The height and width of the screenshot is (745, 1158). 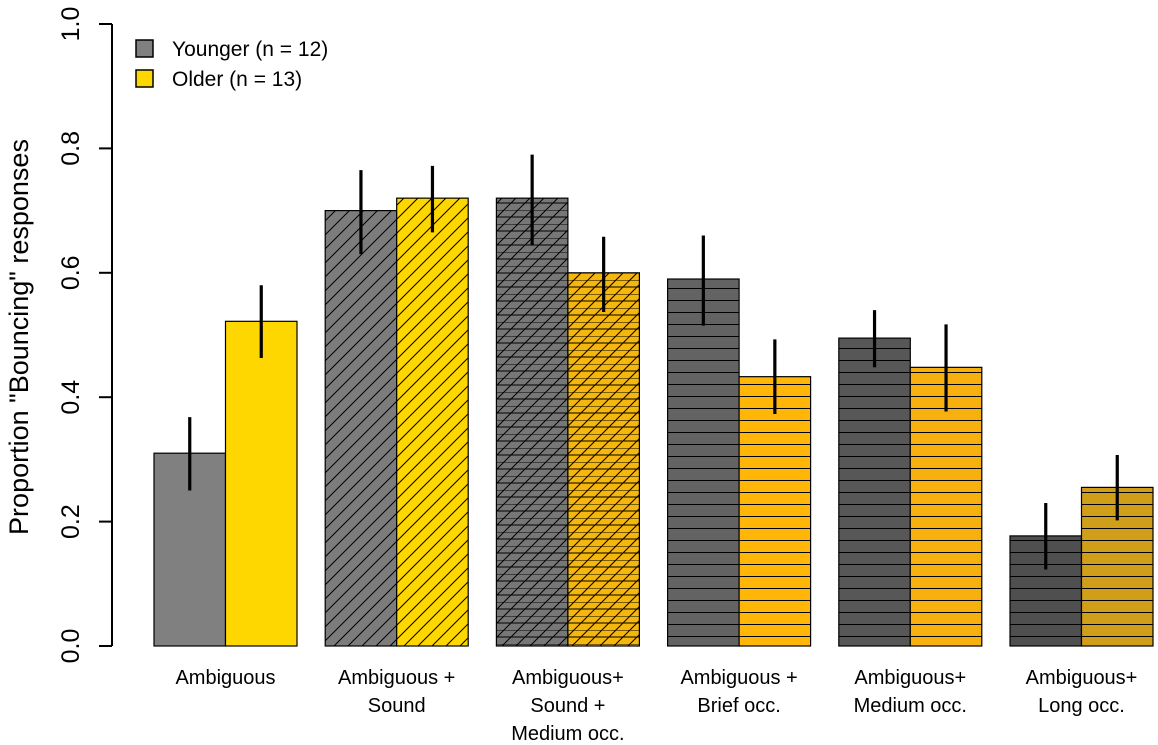 What do you see at coordinates (261, 483) in the screenshot?
I see `bar-older` at bounding box center [261, 483].